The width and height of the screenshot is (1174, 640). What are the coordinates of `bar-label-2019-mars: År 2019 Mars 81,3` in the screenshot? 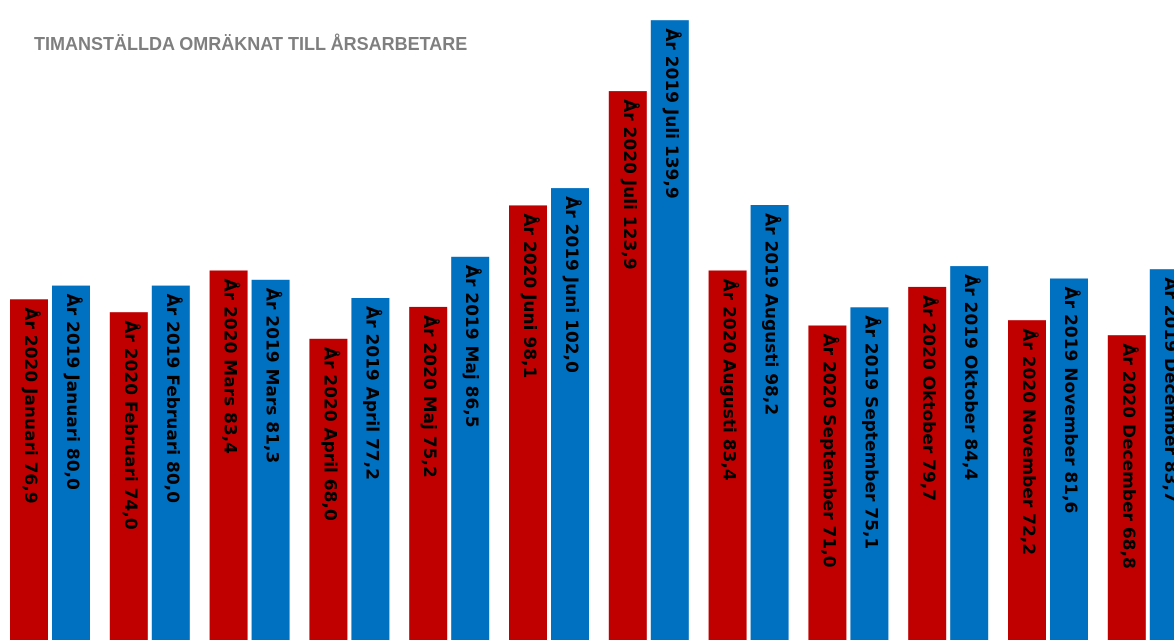 It's located at (273, 375).